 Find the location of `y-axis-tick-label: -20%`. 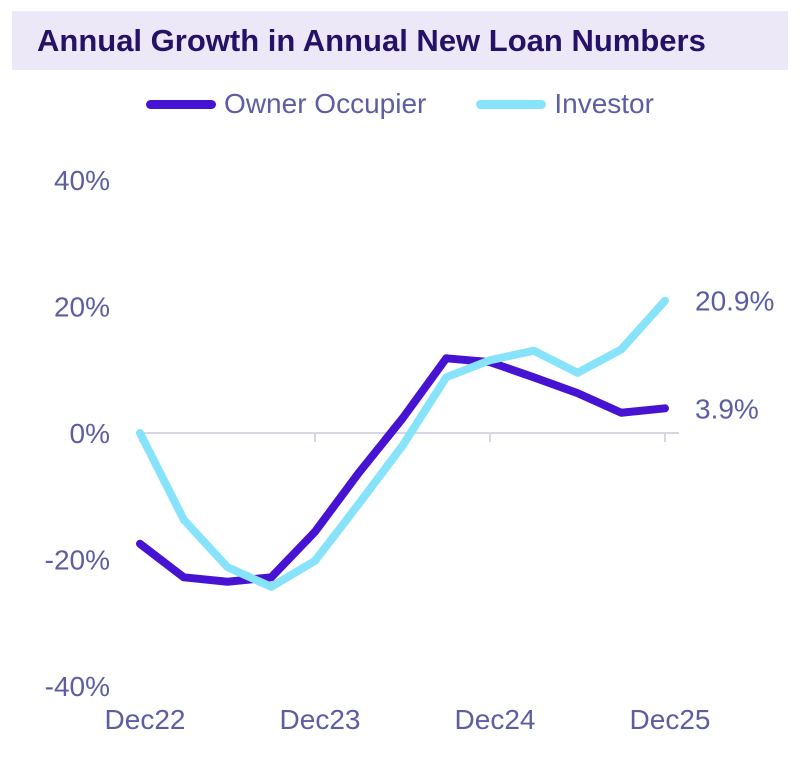

y-axis-tick-label: -20% is located at coordinates (77, 560).